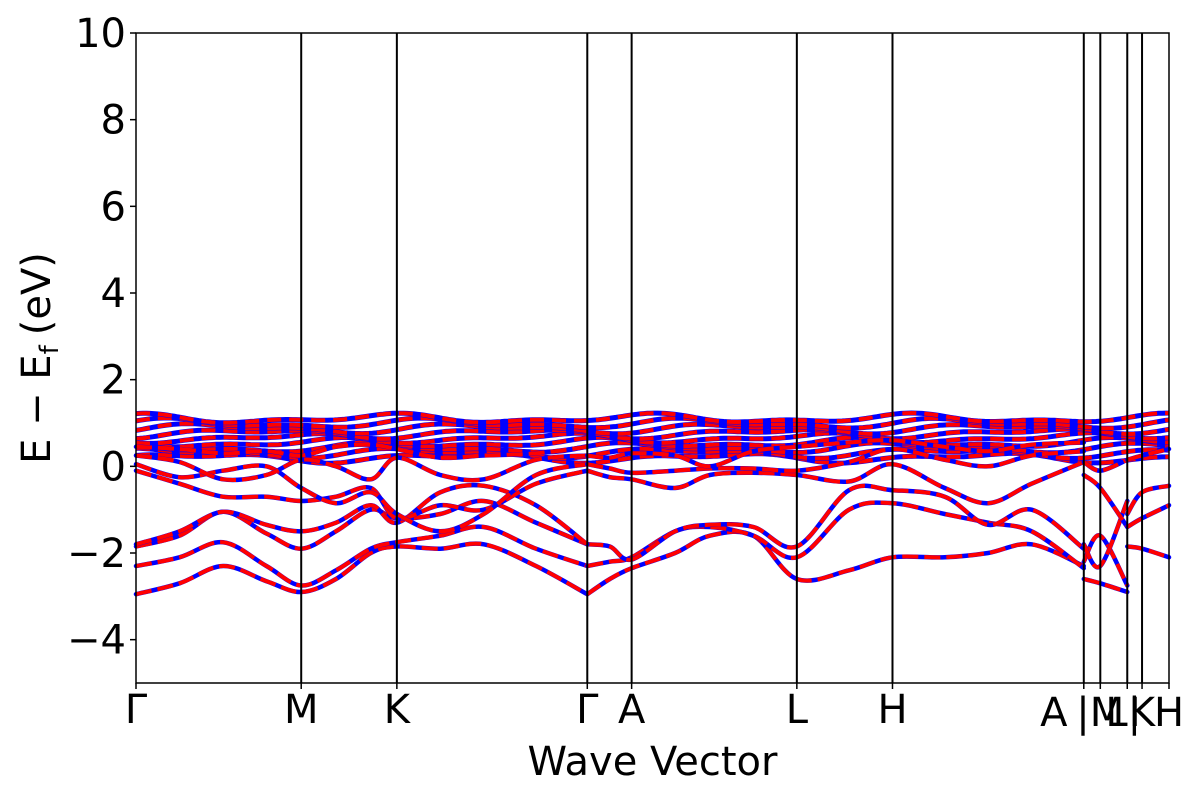 This screenshot has width=1200, height=800. I want to click on x-tick-label-1: M, so click(301, 710).